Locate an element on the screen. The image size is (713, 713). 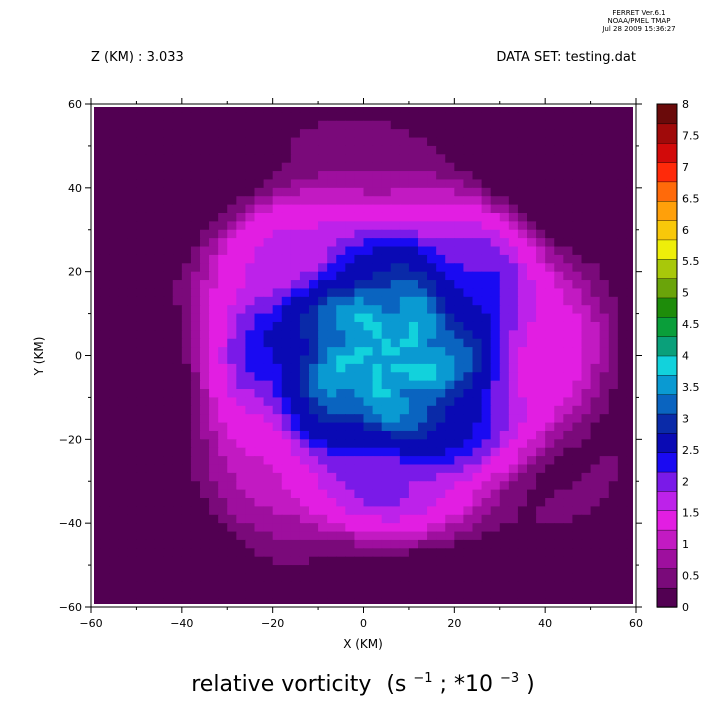
colorbar-label: 8 is located at coordinates (685, 104).